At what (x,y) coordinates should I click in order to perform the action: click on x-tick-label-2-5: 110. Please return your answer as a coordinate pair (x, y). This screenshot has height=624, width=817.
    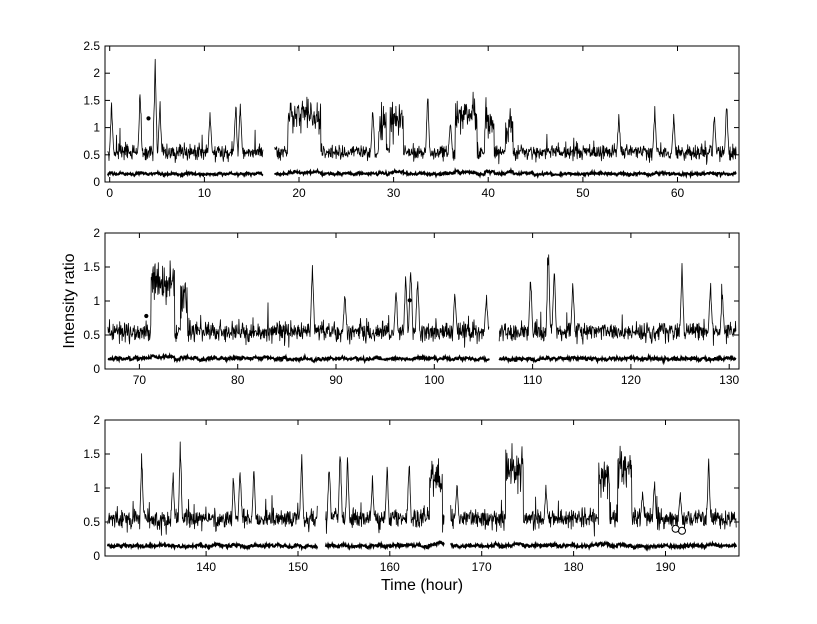
    Looking at the image, I should click on (532, 380).